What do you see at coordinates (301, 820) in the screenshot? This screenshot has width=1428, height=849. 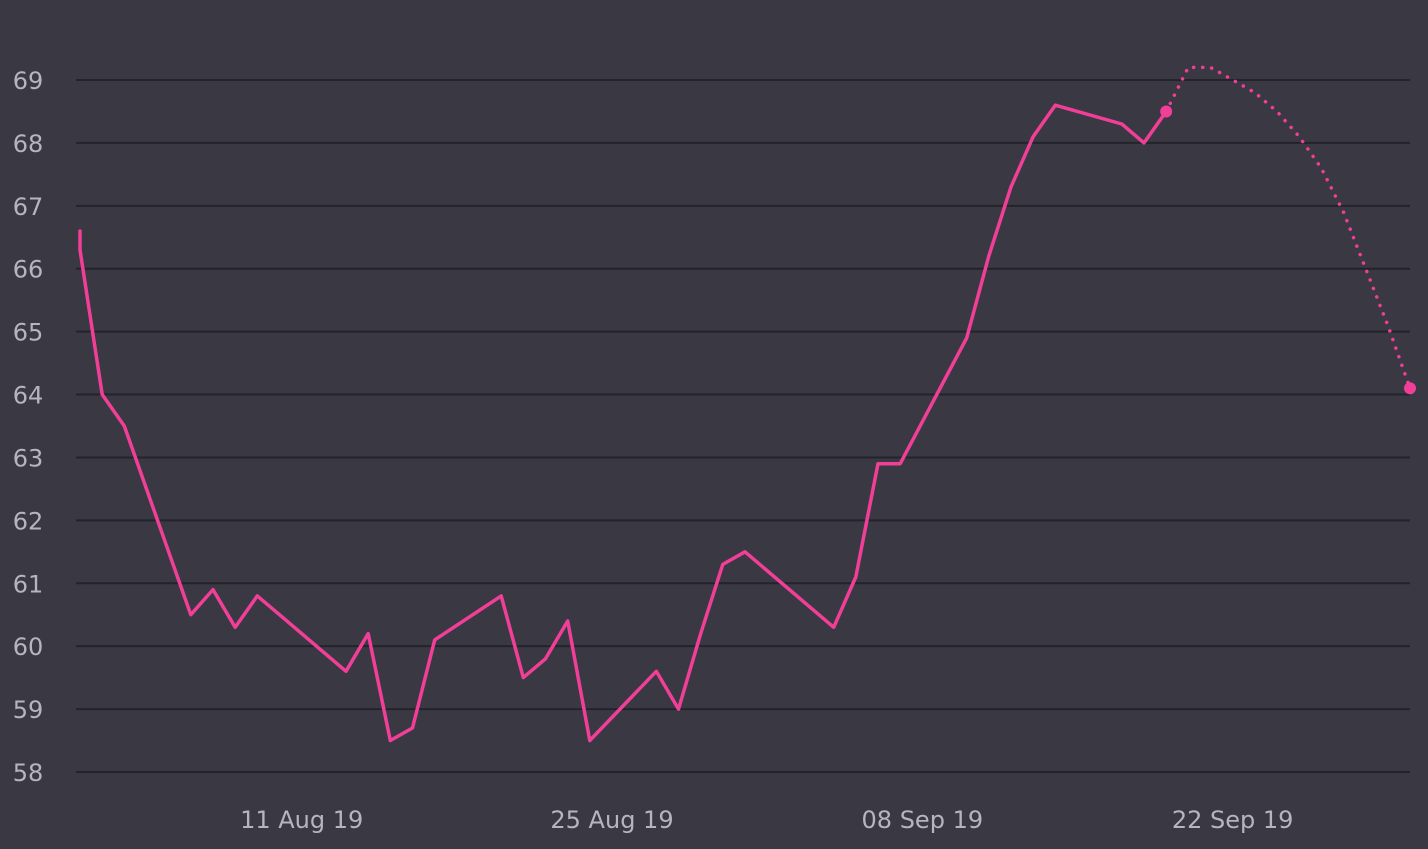 I see `x-tick-label: 11 Aug 19` at bounding box center [301, 820].